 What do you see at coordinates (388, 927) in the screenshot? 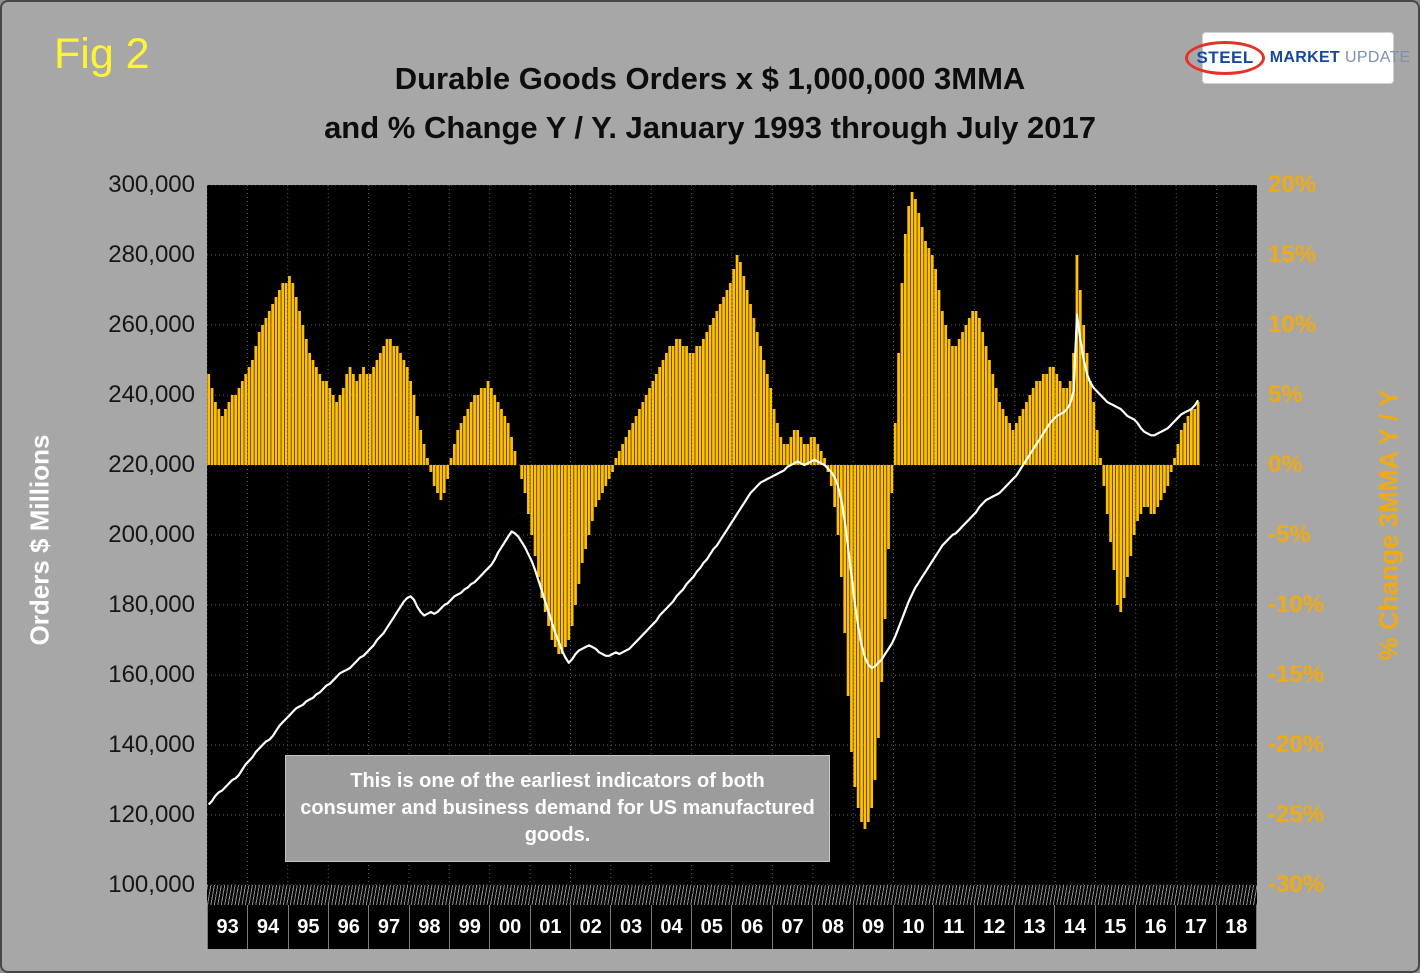
I see `x-axis-year-label: 97` at bounding box center [388, 927].